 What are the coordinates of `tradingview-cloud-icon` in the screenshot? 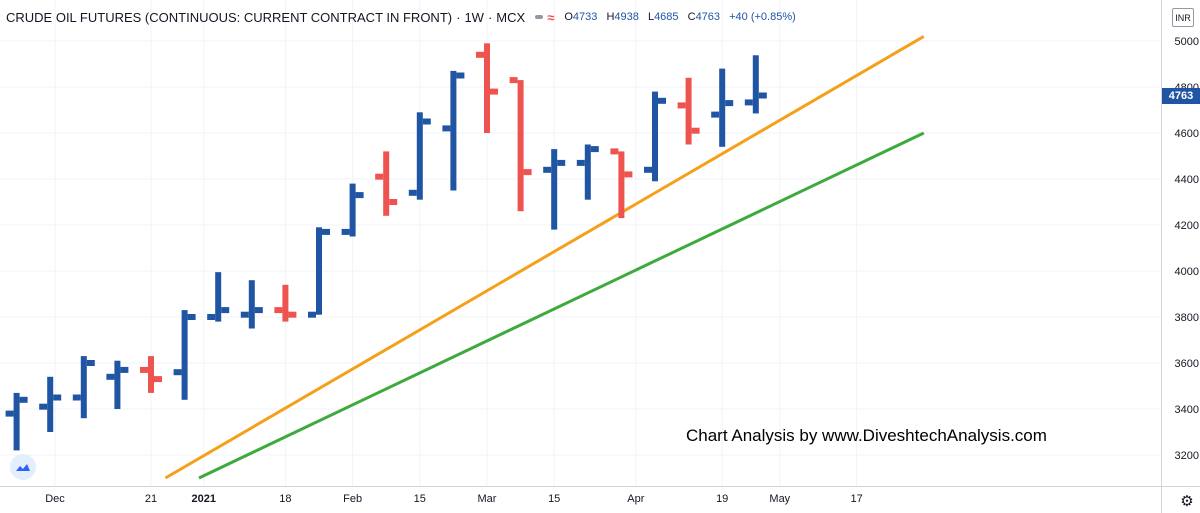 It's located at (23, 467).